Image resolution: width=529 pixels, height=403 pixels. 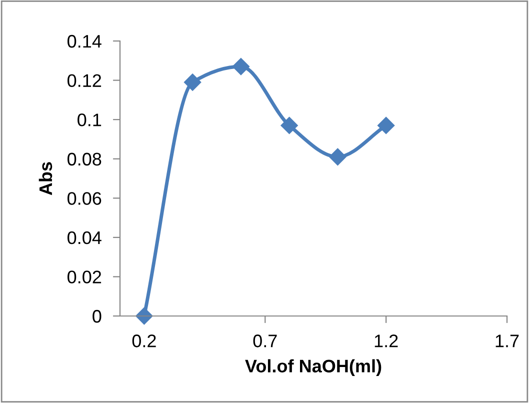 I want to click on y-tick-label: 0.02, so click(x=85, y=277).